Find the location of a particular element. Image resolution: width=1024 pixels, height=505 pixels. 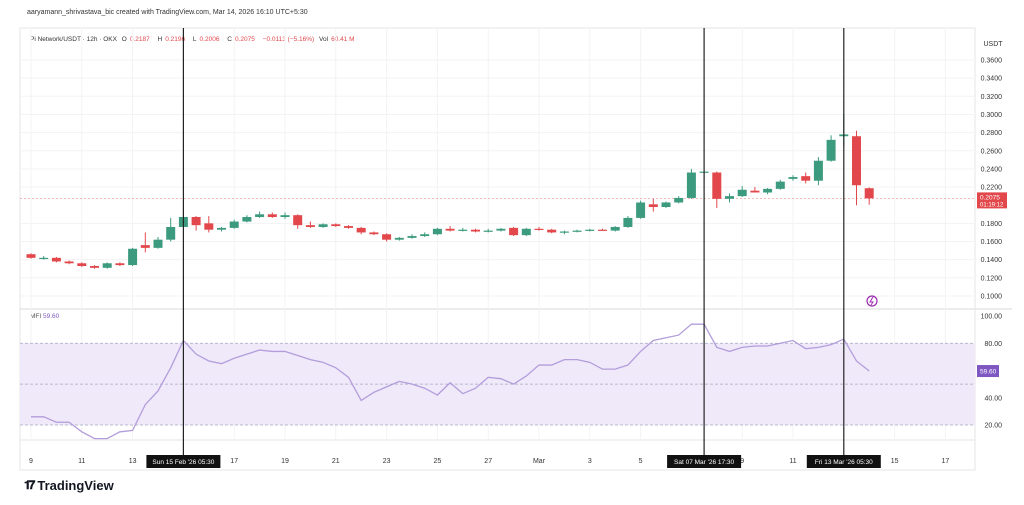

time-tick-label: 23 is located at coordinates (387, 461).